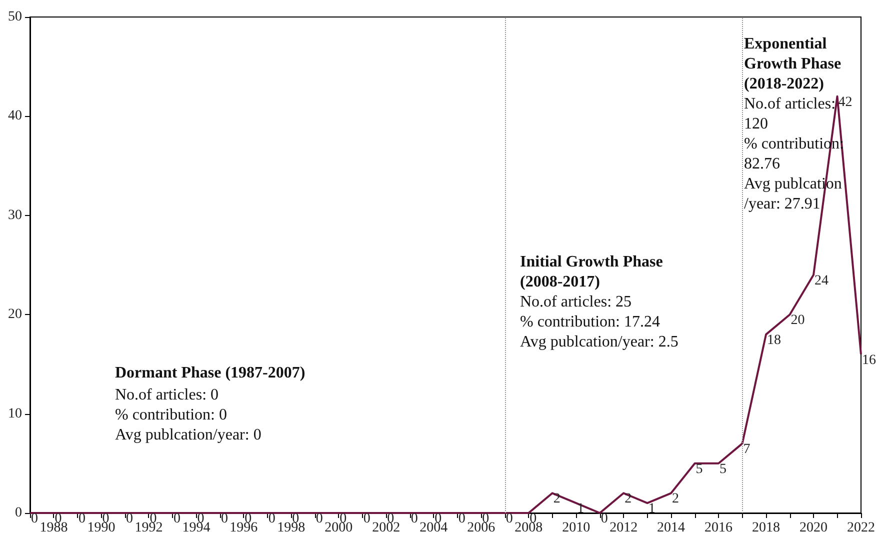  Describe the element at coordinates (821, 280) in the screenshot. I see `data-label: 24` at that location.